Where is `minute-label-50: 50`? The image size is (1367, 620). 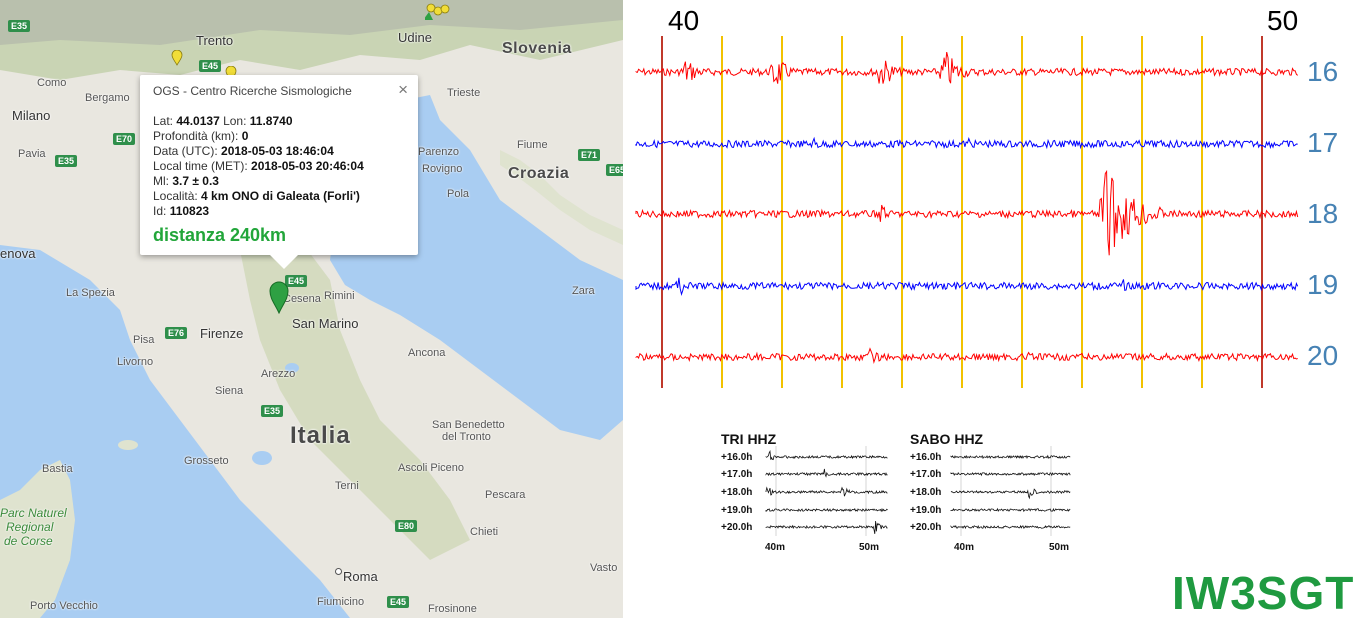
minute-label-50: 50 is located at coordinates (1283, 20).